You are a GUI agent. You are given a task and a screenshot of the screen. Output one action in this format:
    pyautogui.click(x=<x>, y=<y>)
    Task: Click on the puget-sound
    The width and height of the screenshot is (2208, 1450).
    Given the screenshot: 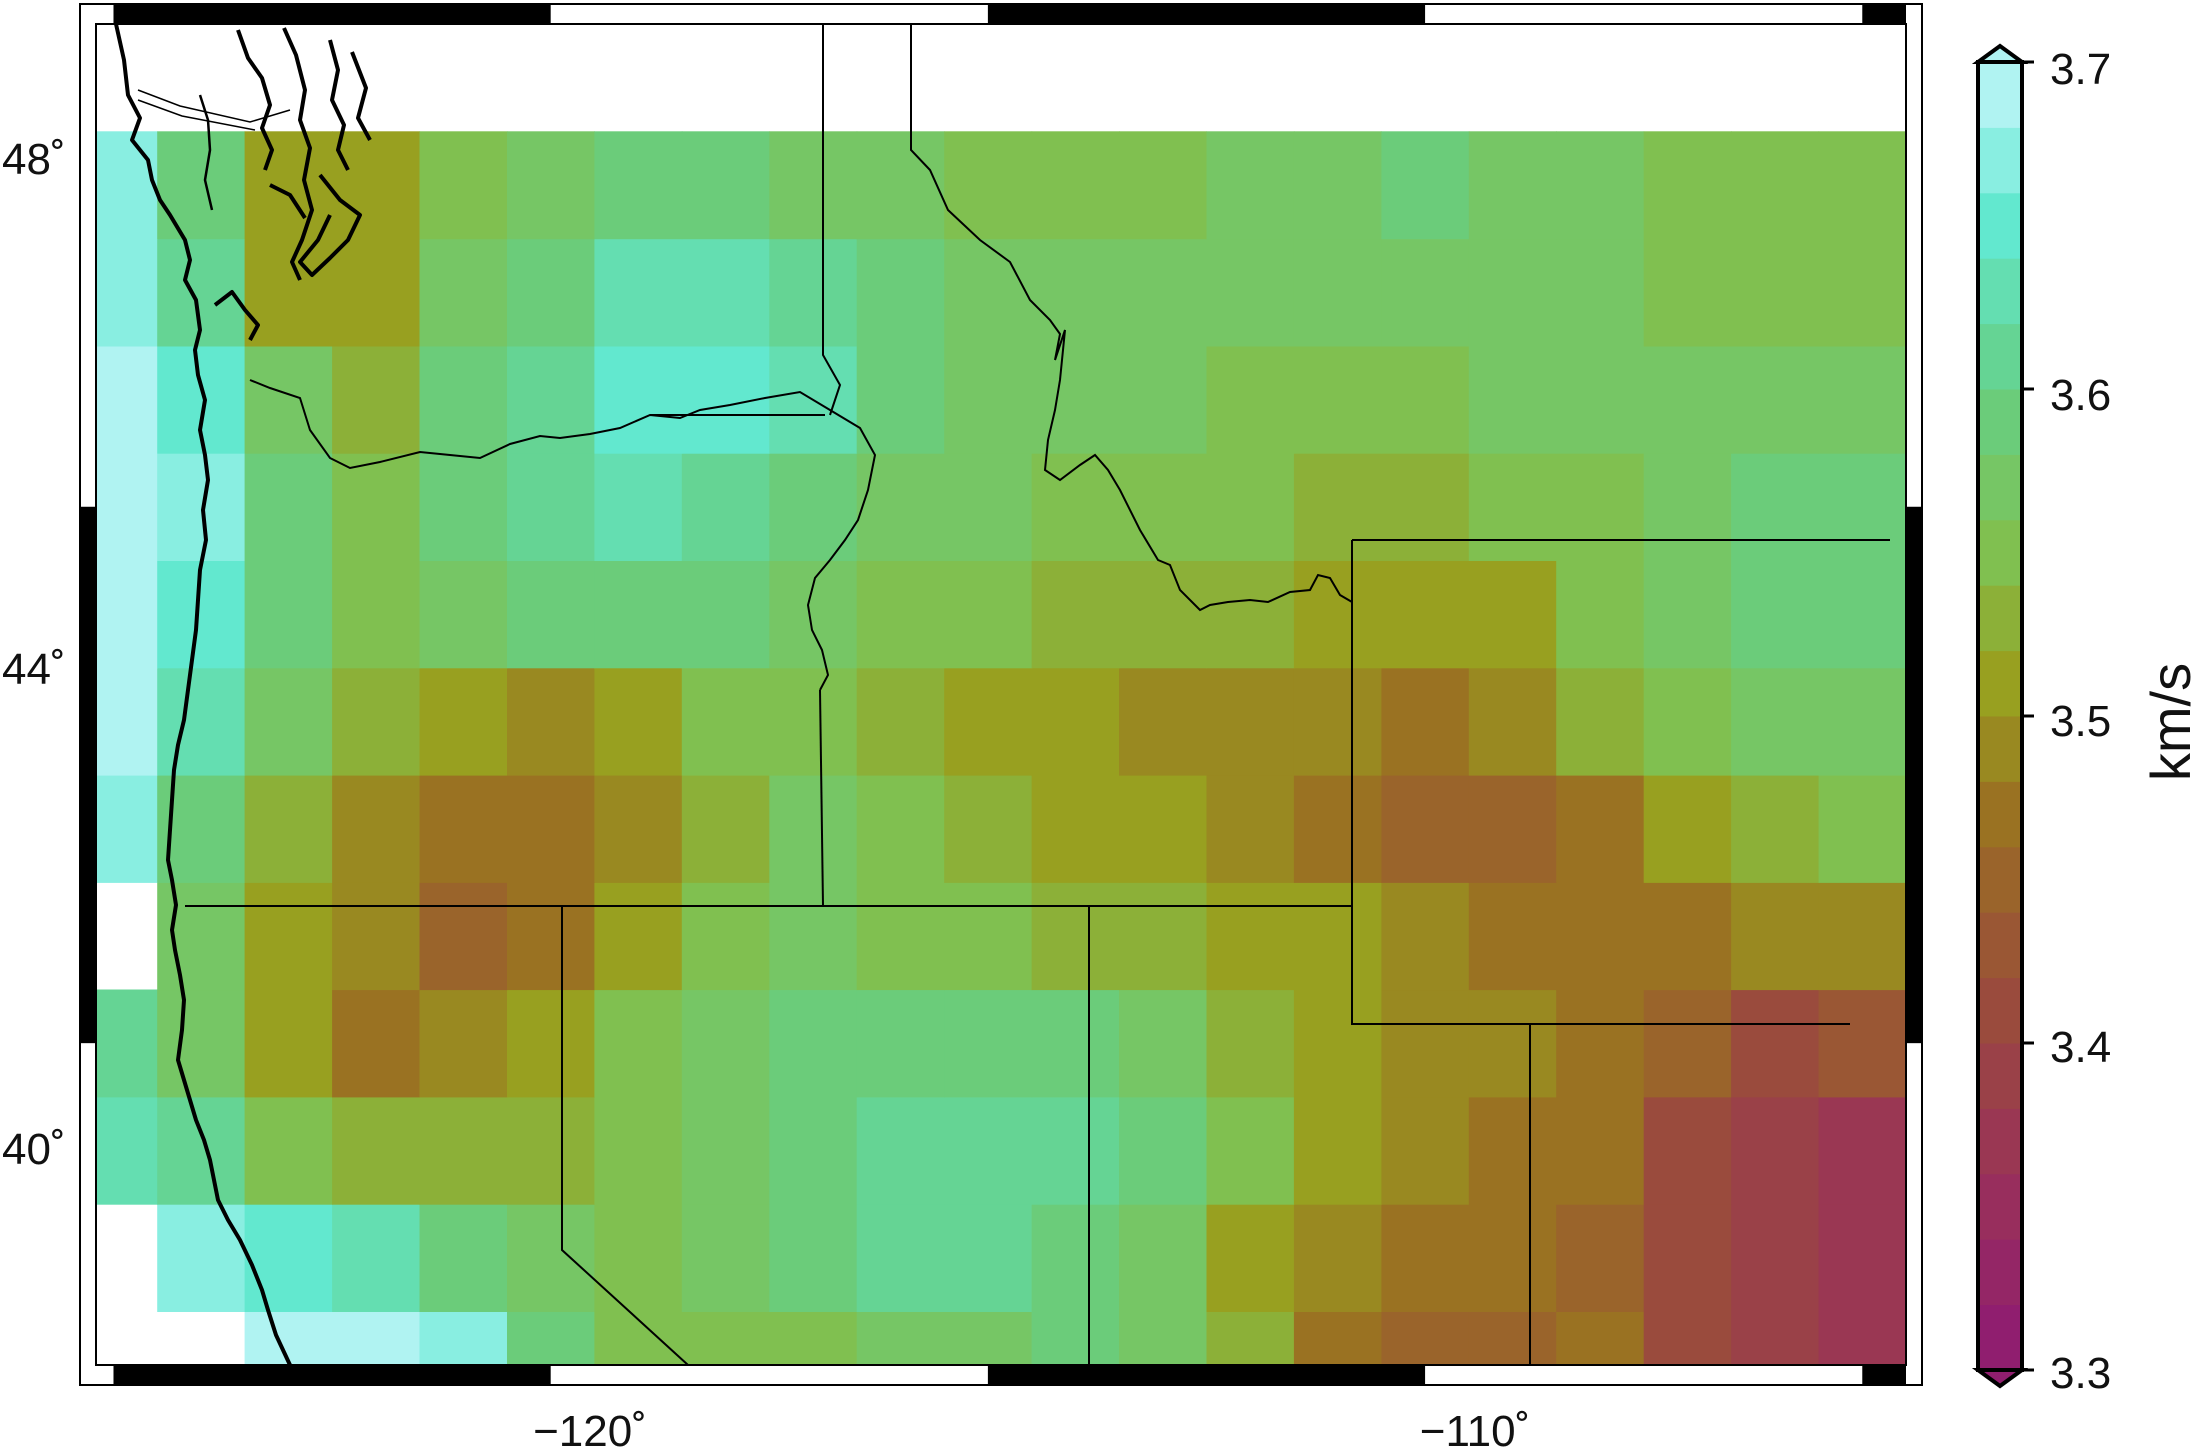 What is the action you would take?
    pyautogui.click(x=292, y=184)
    